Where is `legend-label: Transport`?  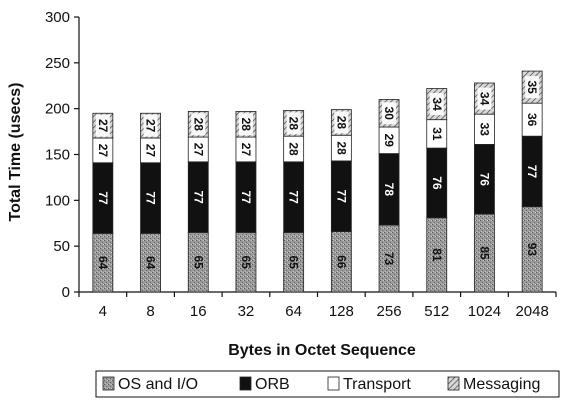 legend-label: Transport is located at coordinates (377, 384).